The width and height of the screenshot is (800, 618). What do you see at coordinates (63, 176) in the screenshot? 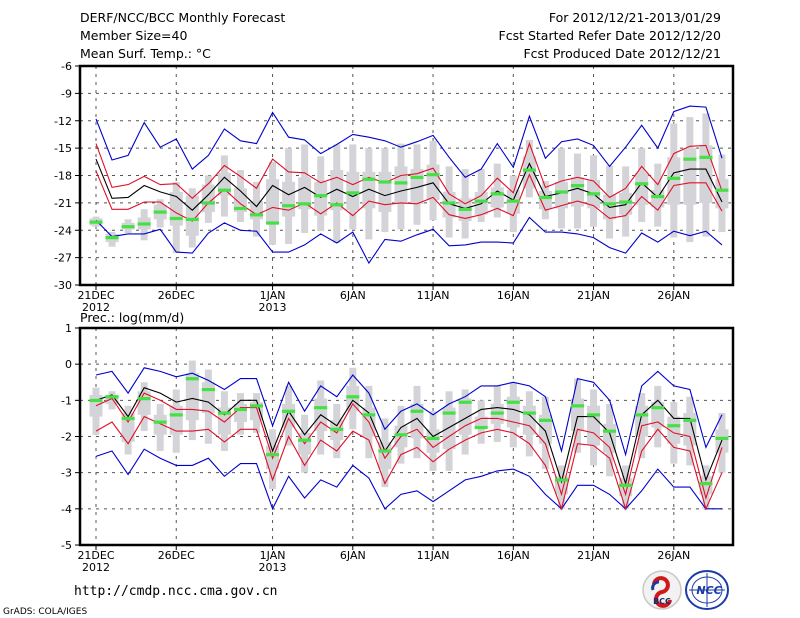
I see `y-tick-label: -18` at bounding box center [63, 176].